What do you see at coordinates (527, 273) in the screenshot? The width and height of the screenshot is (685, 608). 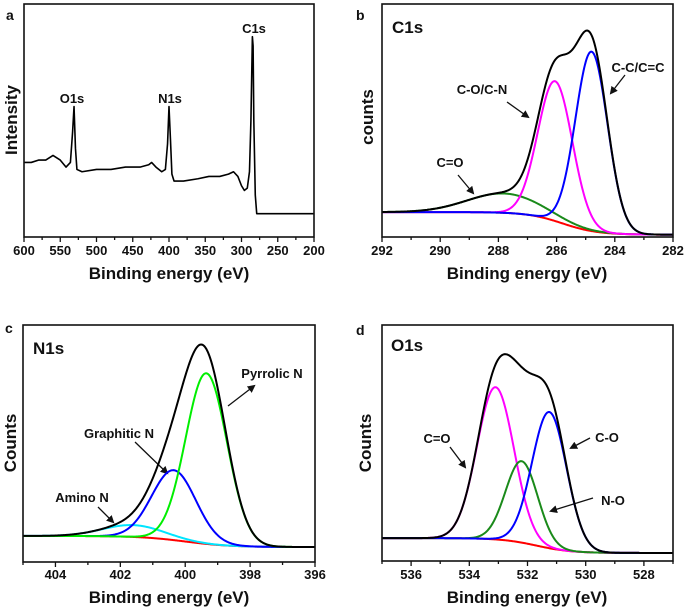 I see `x-axis-label-b: Binding energy (eV)` at bounding box center [527, 273].